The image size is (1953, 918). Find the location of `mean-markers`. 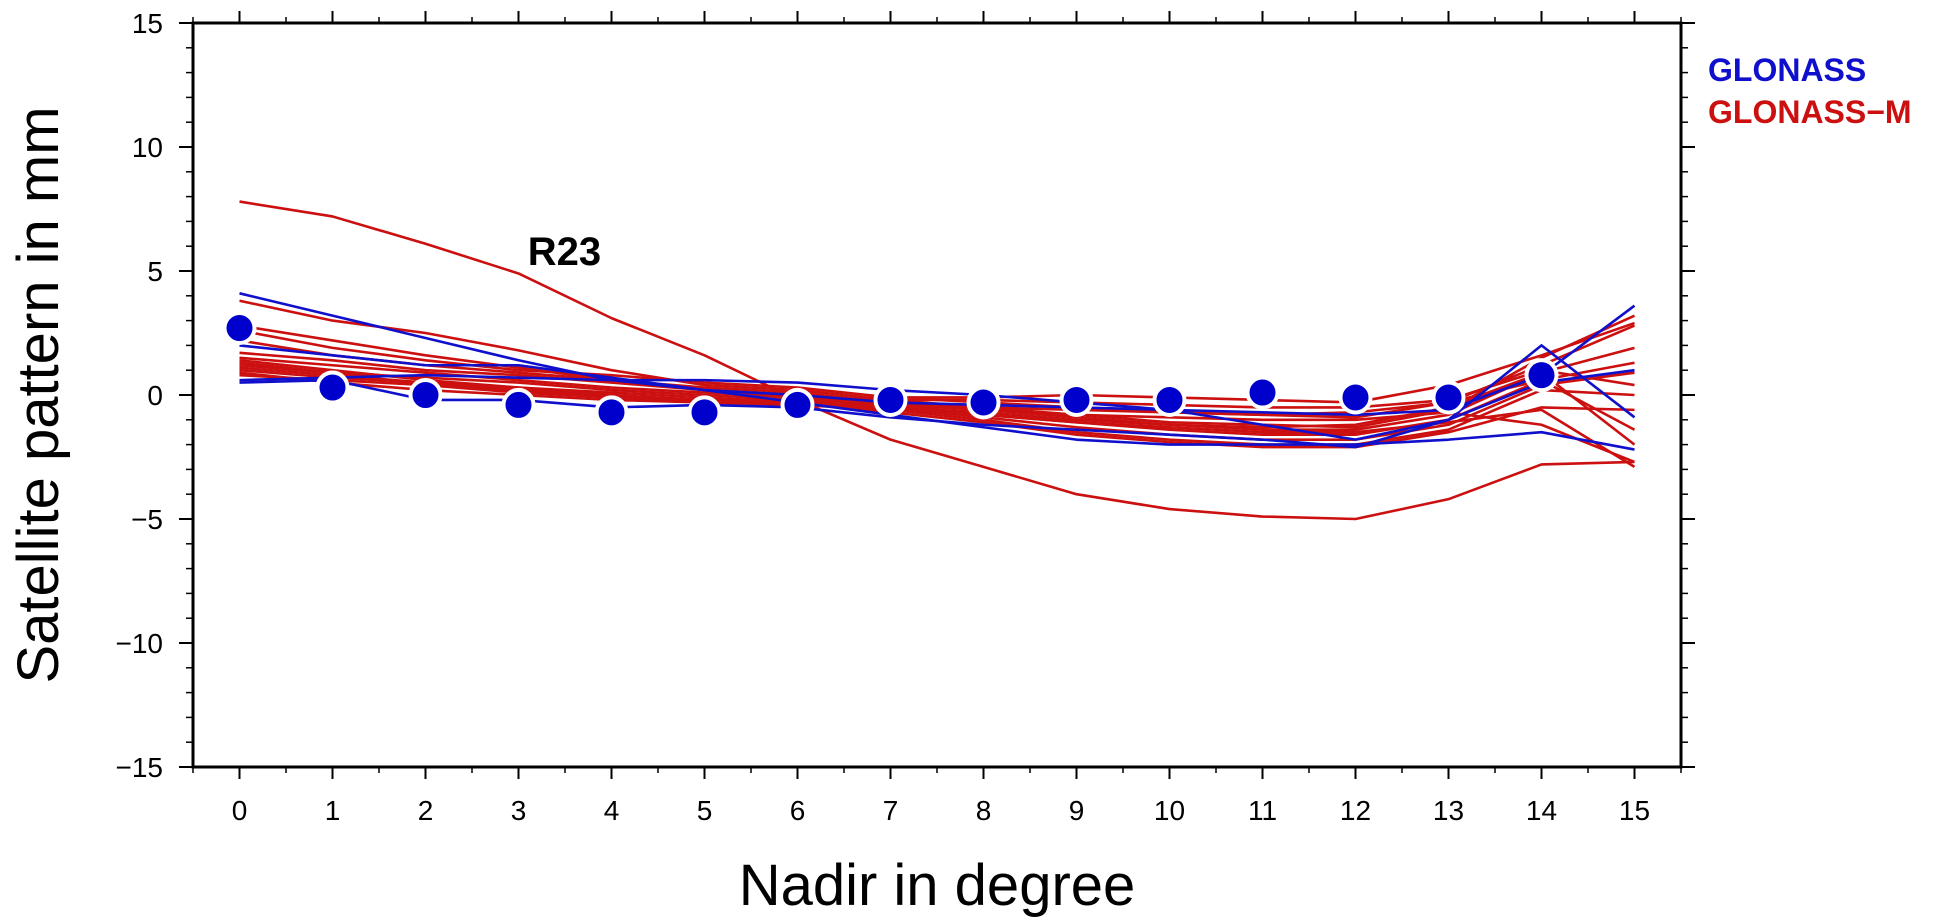

mean-markers is located at coordinates (890, 370).